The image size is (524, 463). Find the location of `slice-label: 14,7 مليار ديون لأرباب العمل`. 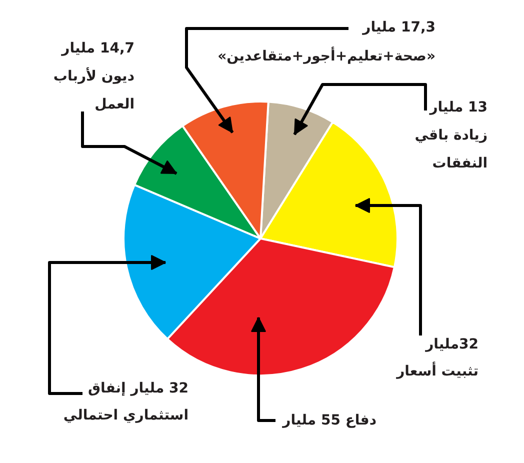

slice-label: 14,7 مليار ديون لأرباب العمل is located at coordinates (94, 76).